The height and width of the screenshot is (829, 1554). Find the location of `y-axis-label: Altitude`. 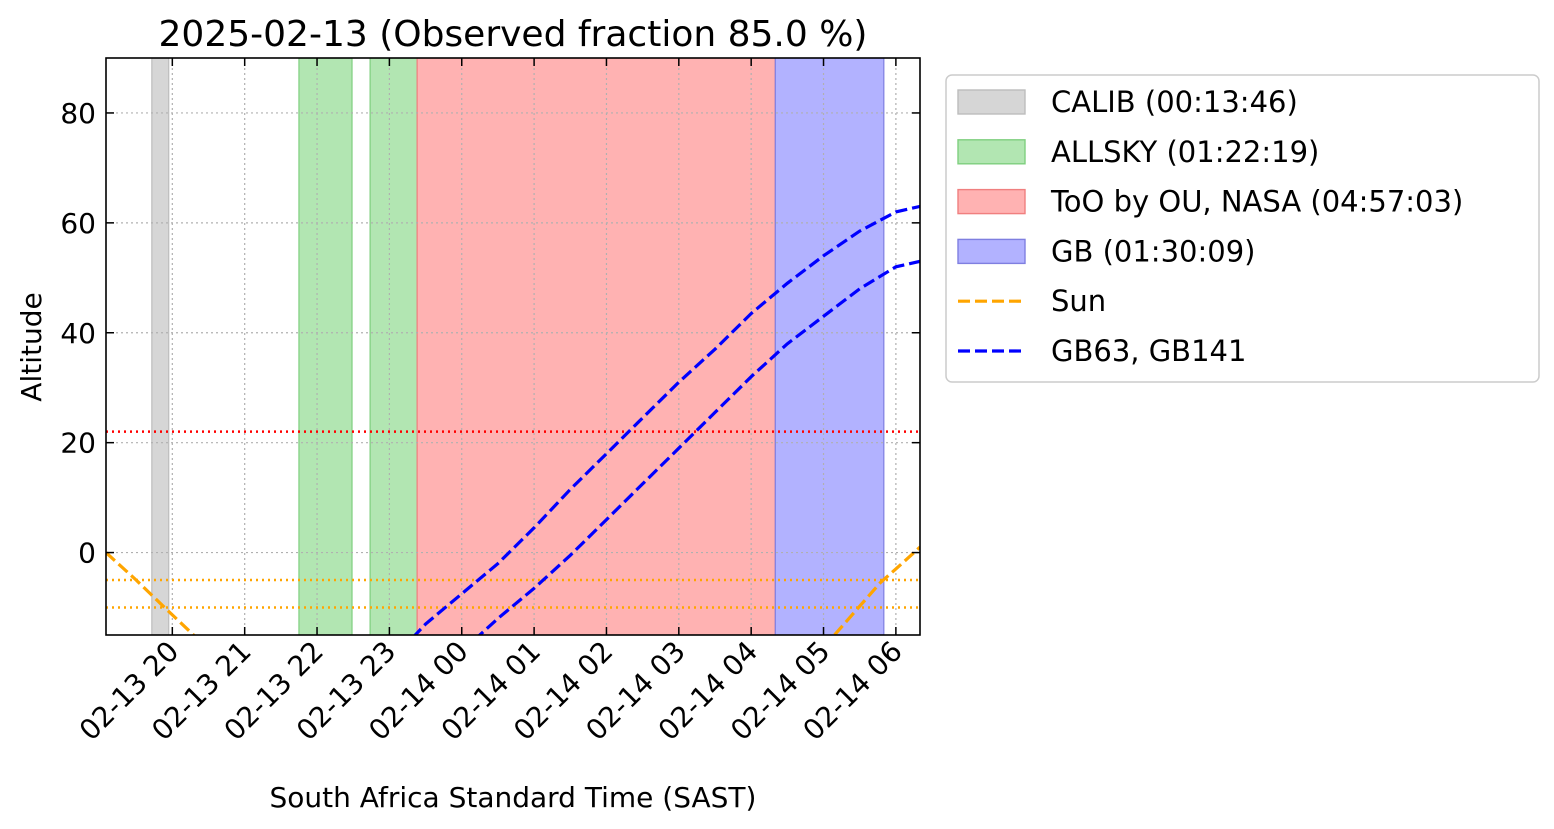

y-axis-label: Altitude is located at coordinates (31, 346).